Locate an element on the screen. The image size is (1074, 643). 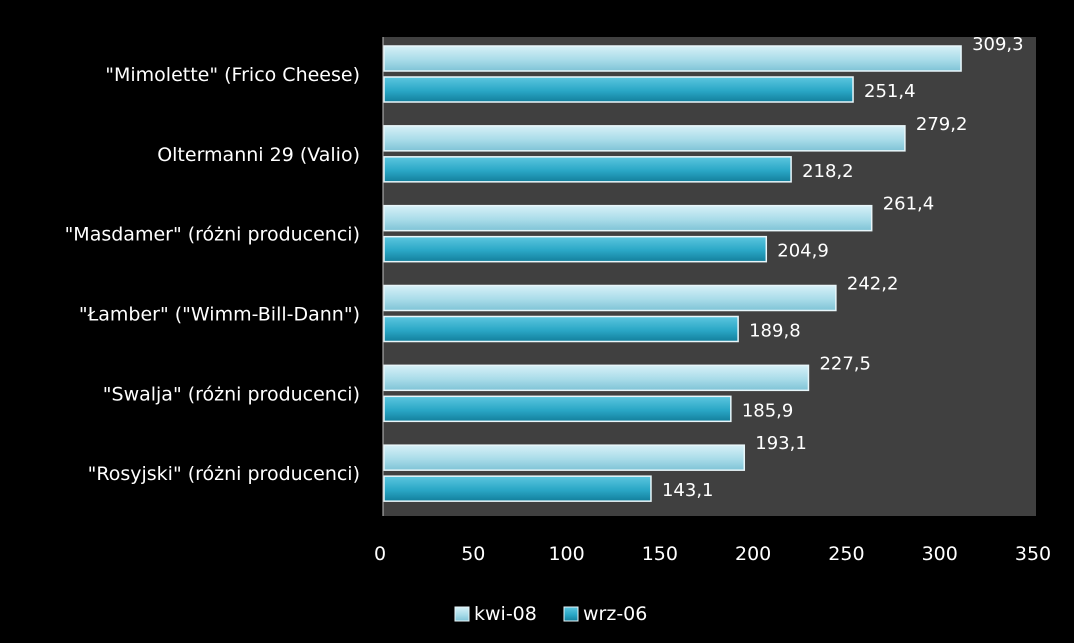
data-label-kwi-08-1: 279,2 is located at coordinates (942, 124).